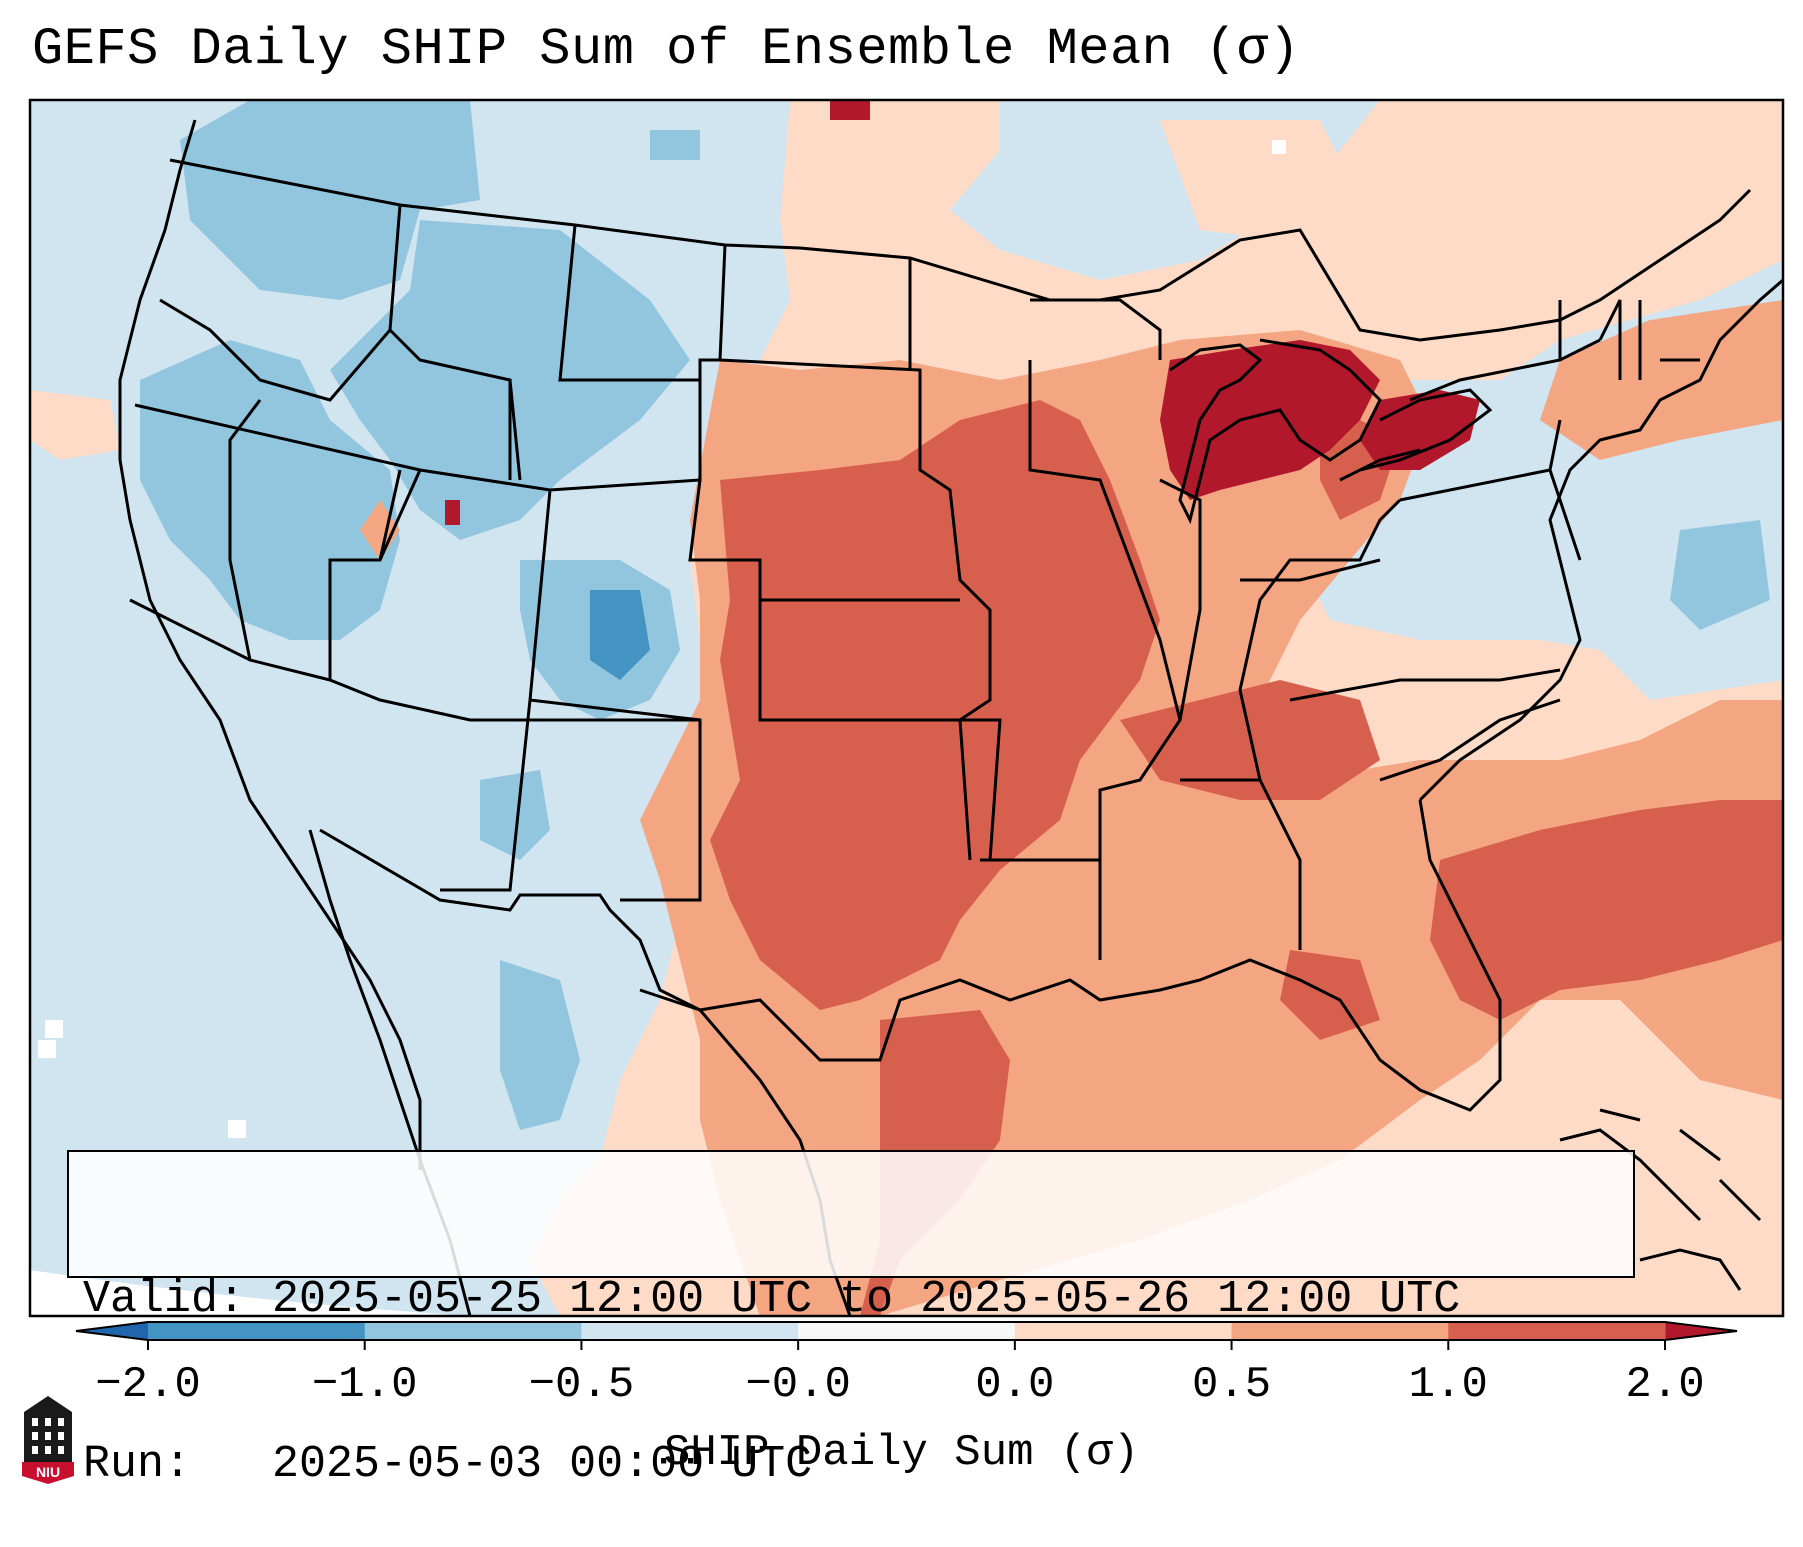 The height and width of the screenshot is (1547, 1803). Describe the element at coordinates (1448, 1385) in the screenshot. I see `colorbar-tick-label: 1.0` at that location.